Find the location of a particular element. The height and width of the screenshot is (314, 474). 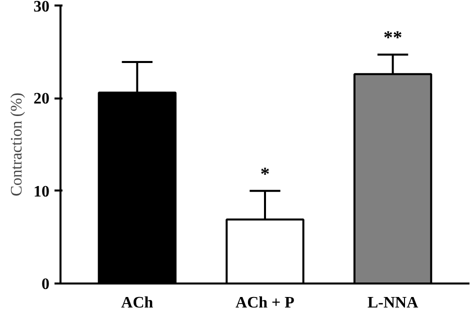

y-tick-label: 10 is located at coordinates (42, 191).